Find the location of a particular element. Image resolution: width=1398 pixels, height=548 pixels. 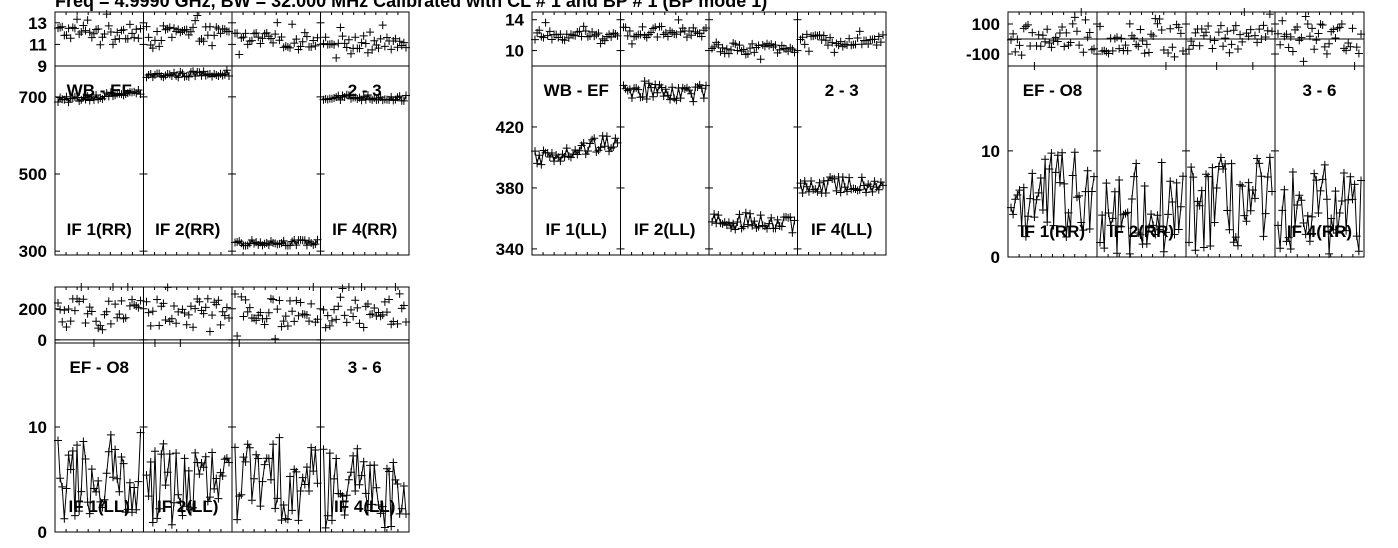

baseline-label: 3 - 6 is located at coordinates (1319, 90).